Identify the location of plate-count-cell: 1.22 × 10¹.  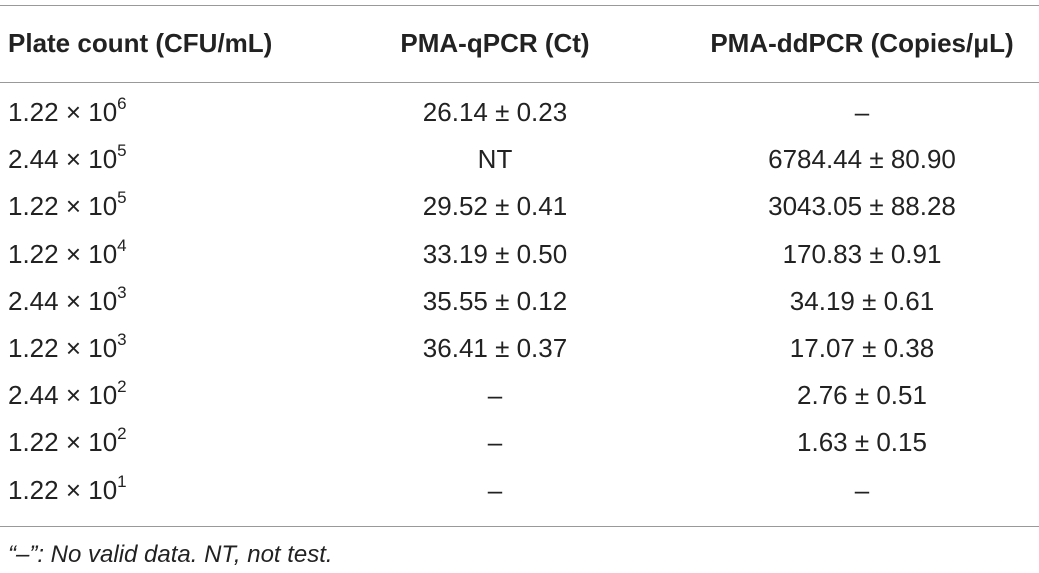
(67, 488).